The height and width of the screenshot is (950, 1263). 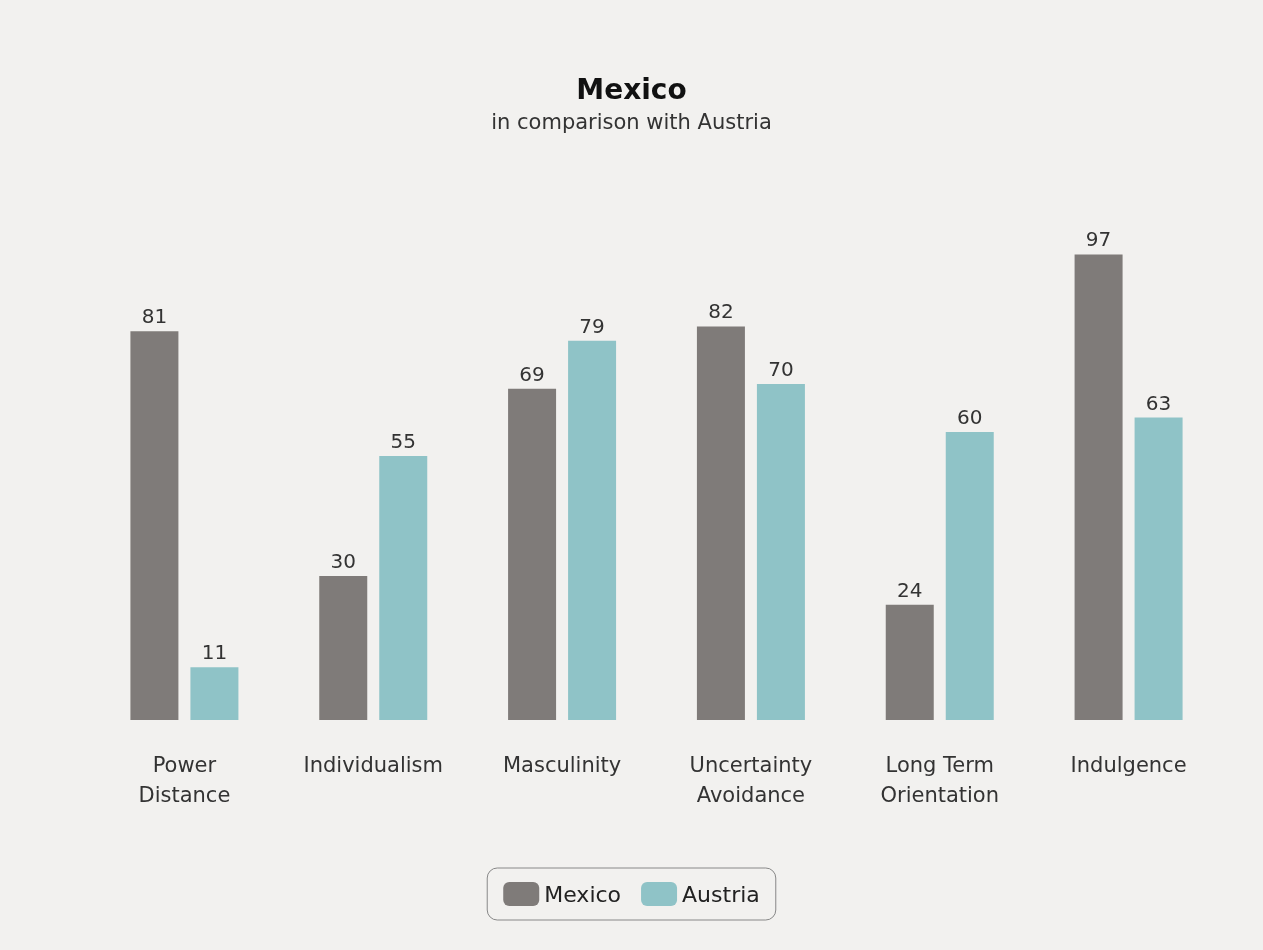 I want to click on legend-label: Austria, so click(x=721, y=894).